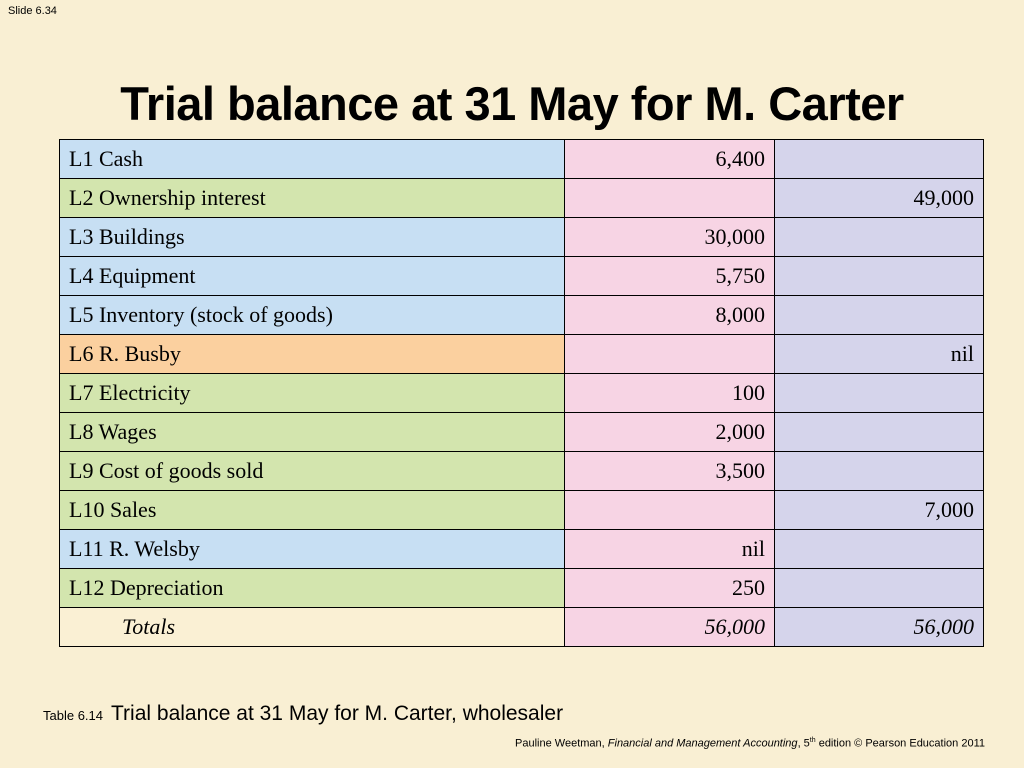 Image resolution: width=1024 pixels, height=768 pixels. I want to click on table-row: L9 Cost of goods sold 3,500, so click(521, 471).